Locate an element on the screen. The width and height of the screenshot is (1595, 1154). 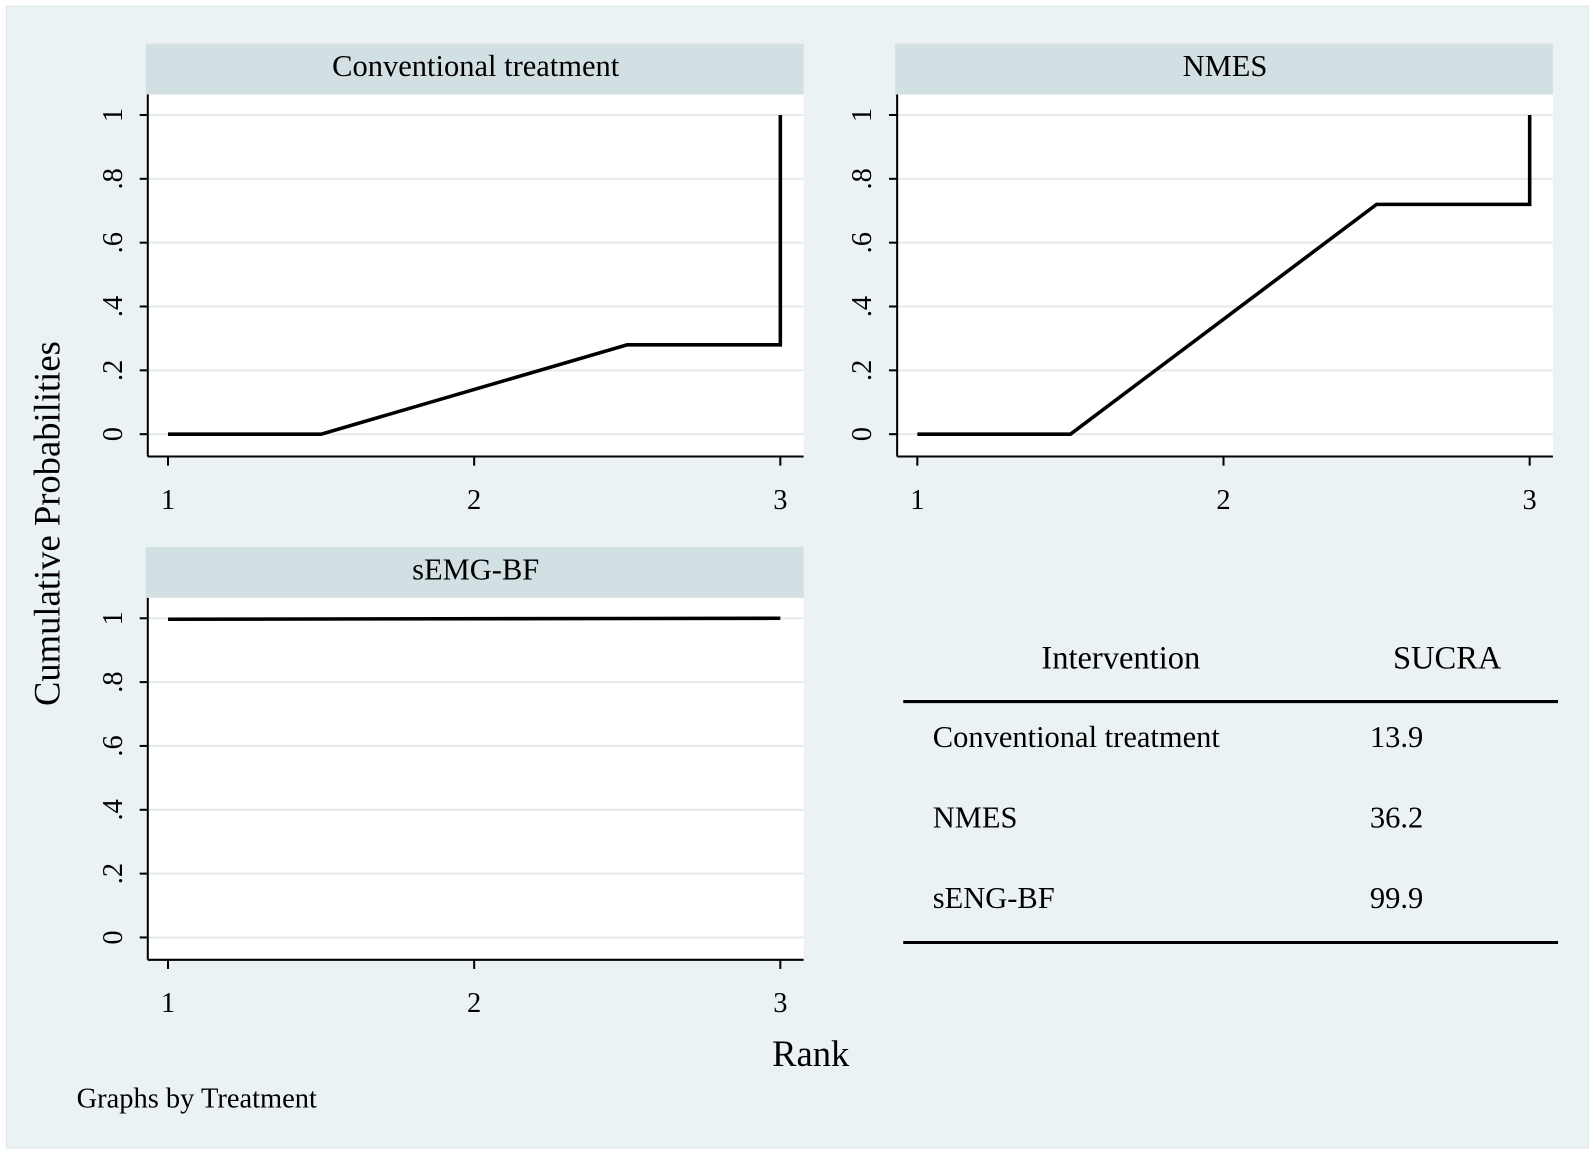
x-axis-label: Rank is located at coordinates (811, 1053).